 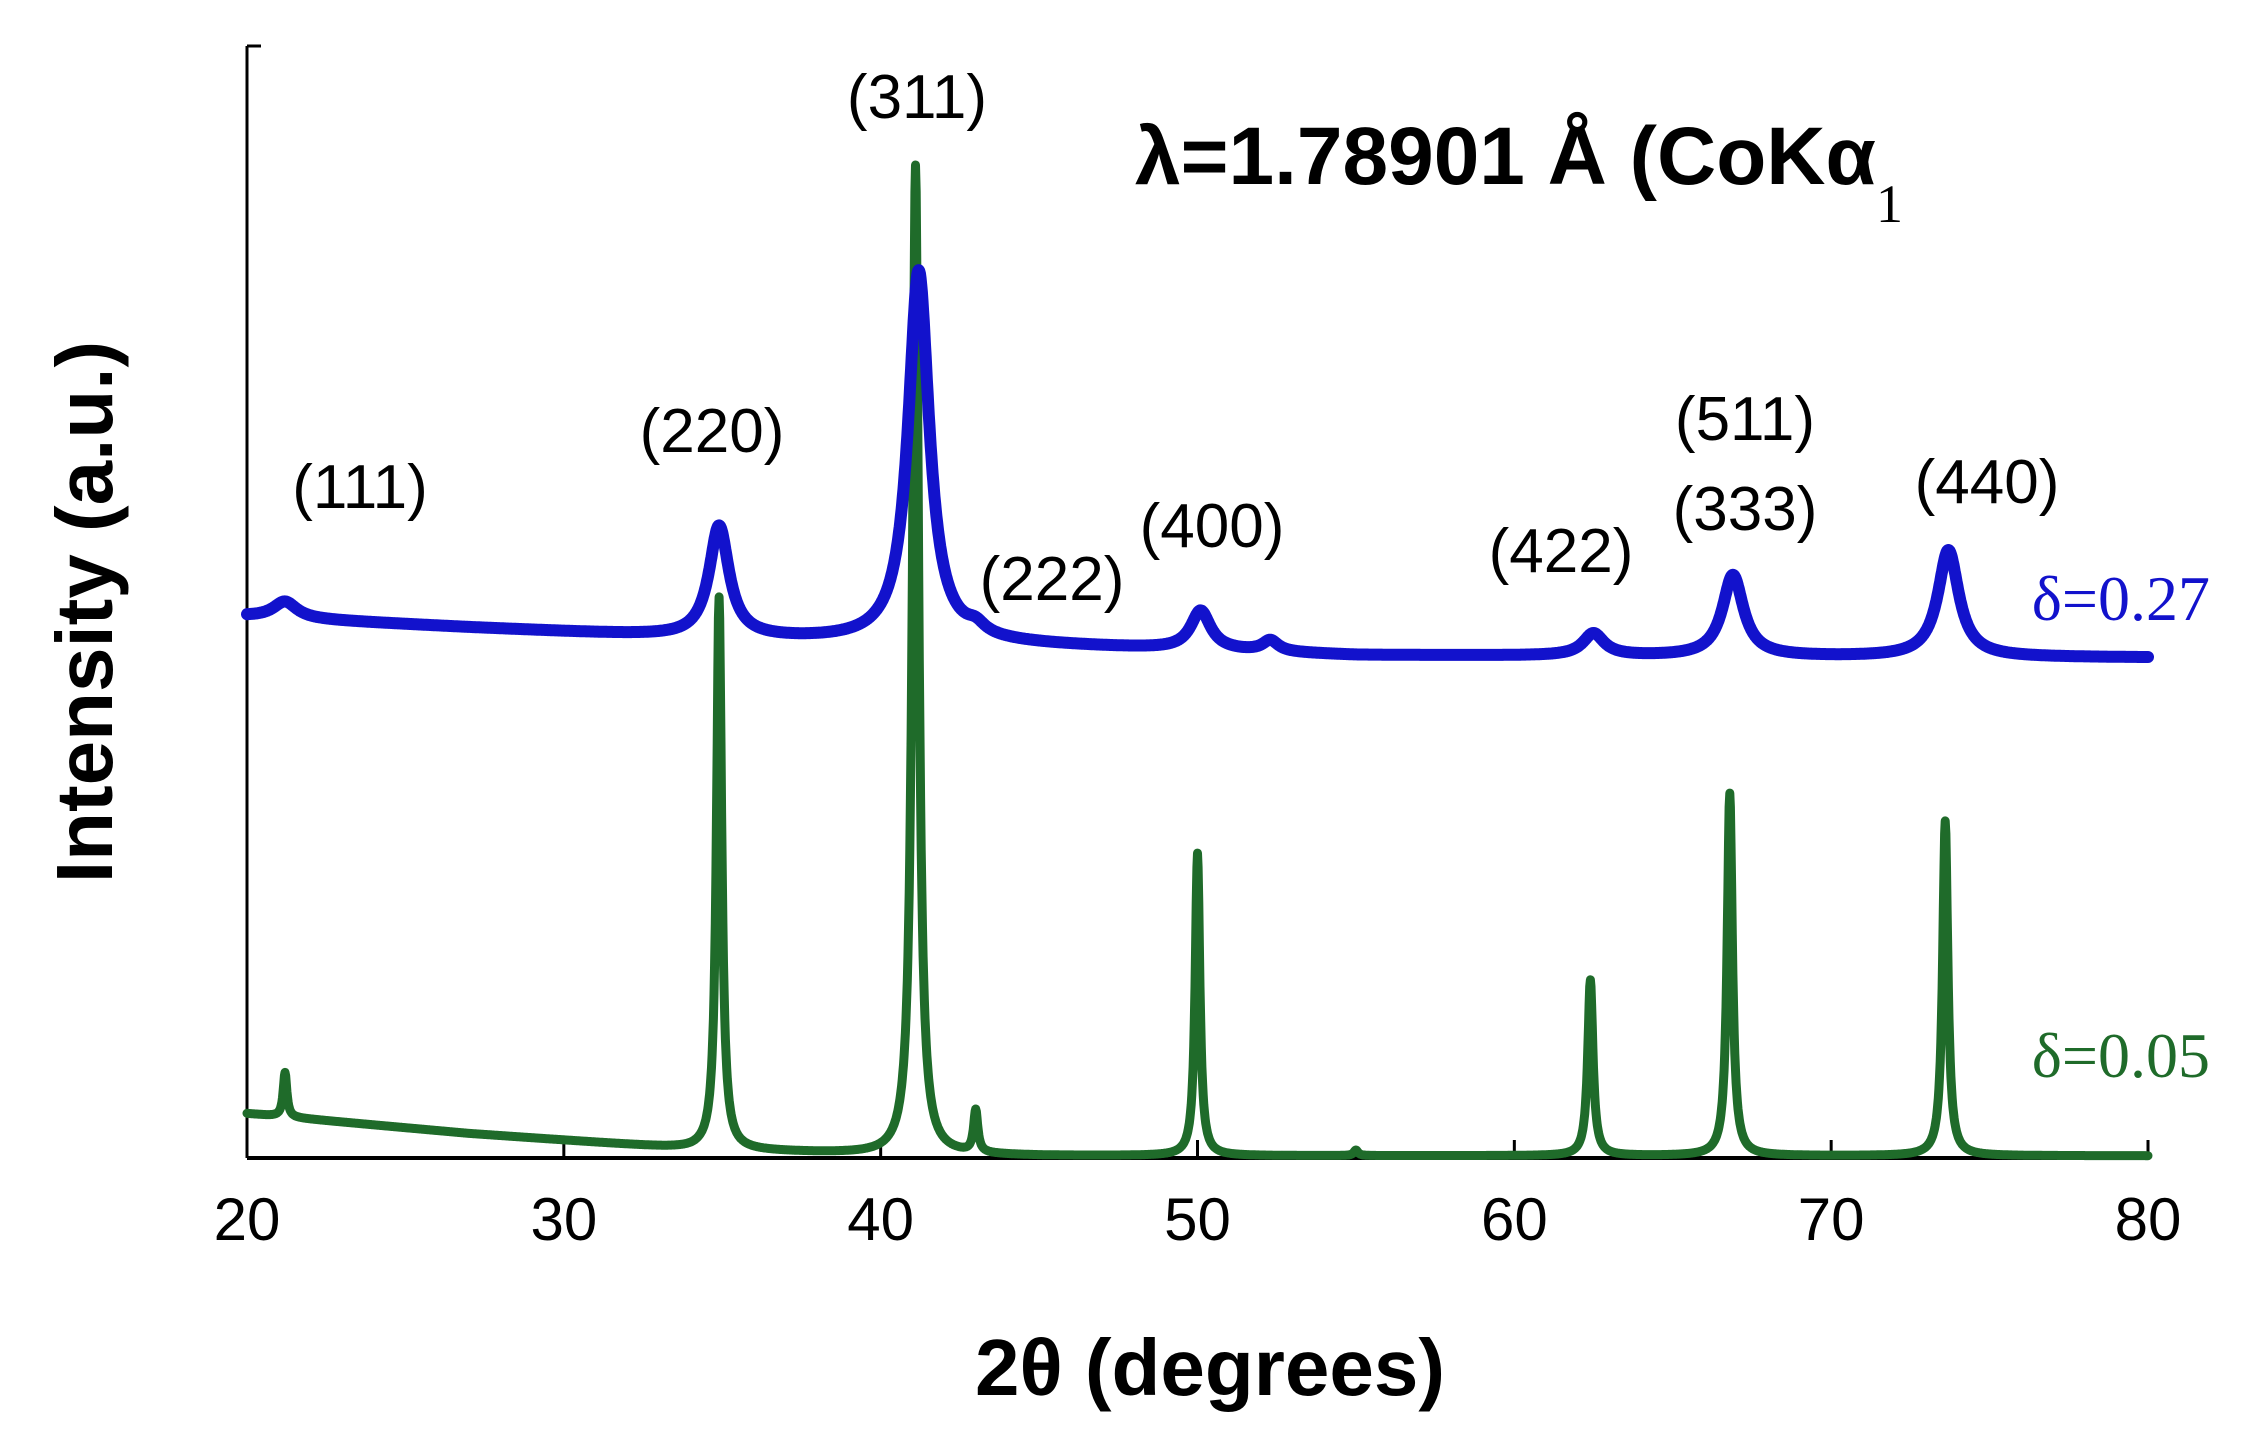 What do you see at coordinates (1561, 551) in the screenshot?
I see `peak-label-422: (422)` at bounding box center [1561, 551].